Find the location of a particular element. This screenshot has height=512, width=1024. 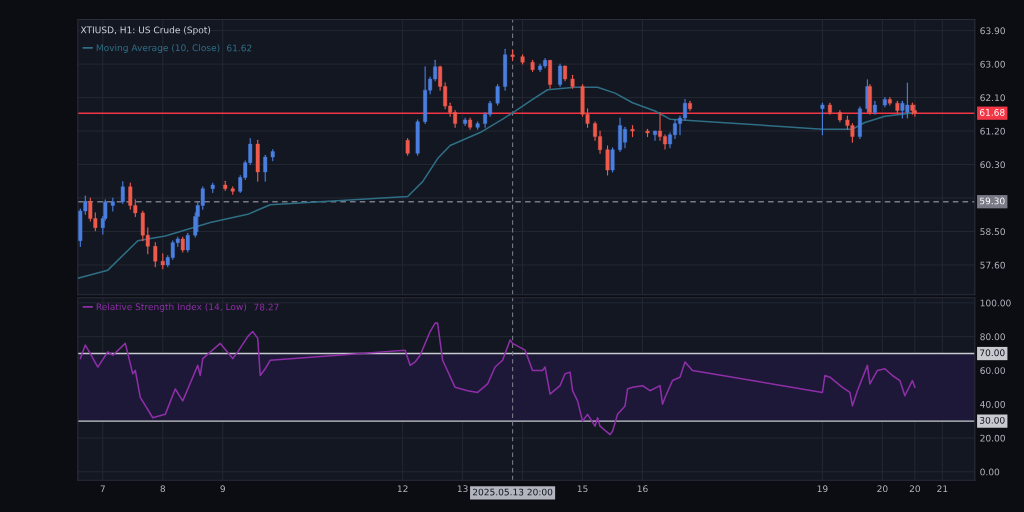

ref-line-label: 59.30 is located at coordinates (992, 201).